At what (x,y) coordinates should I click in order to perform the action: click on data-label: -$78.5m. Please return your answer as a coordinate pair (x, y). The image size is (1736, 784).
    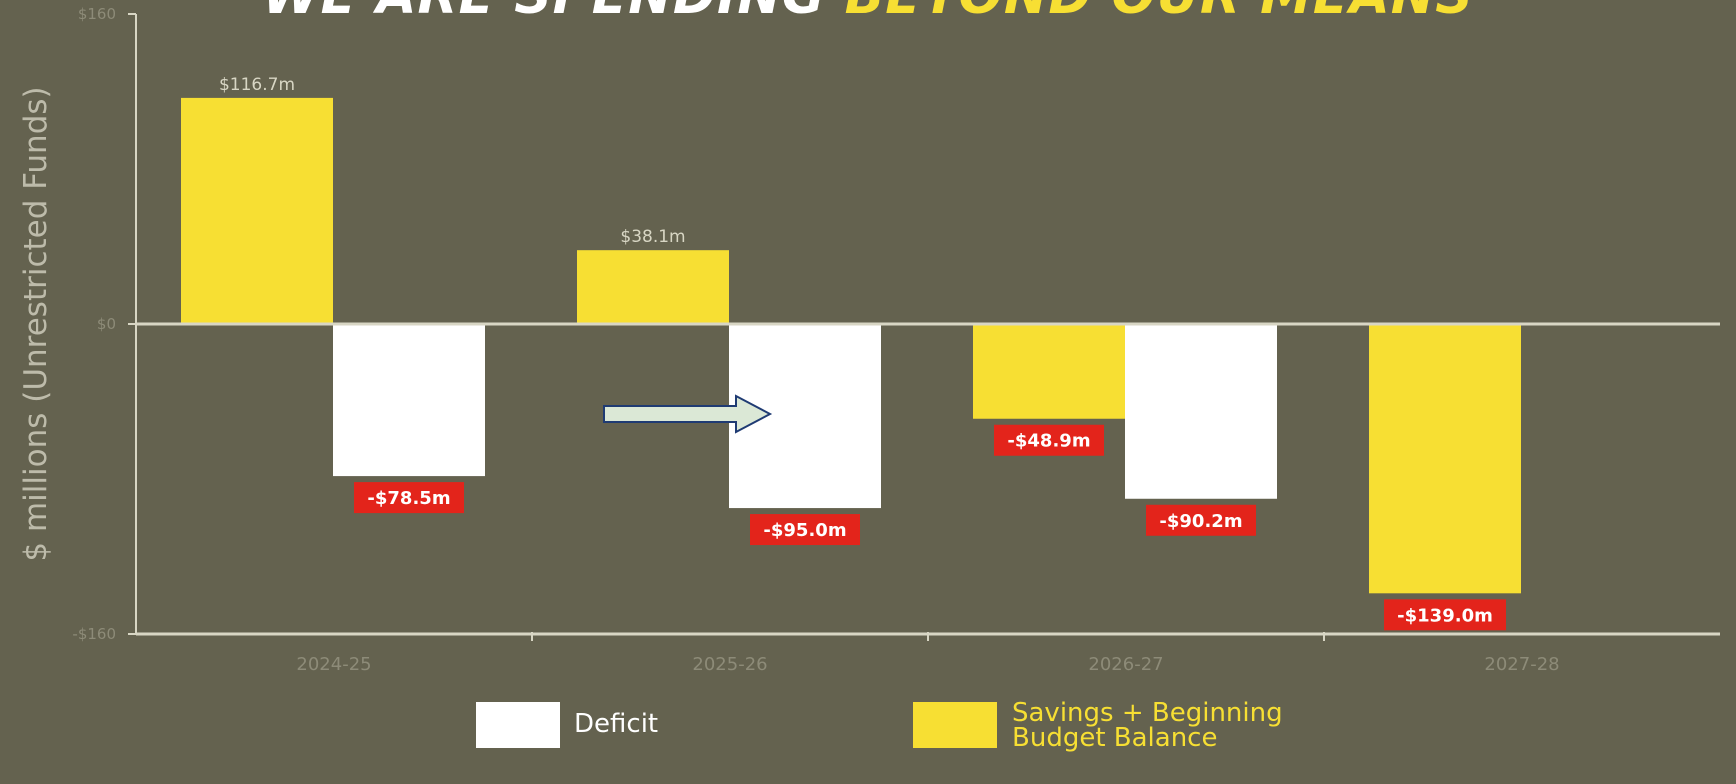
    Looking at the image, I should click on (408, 498).